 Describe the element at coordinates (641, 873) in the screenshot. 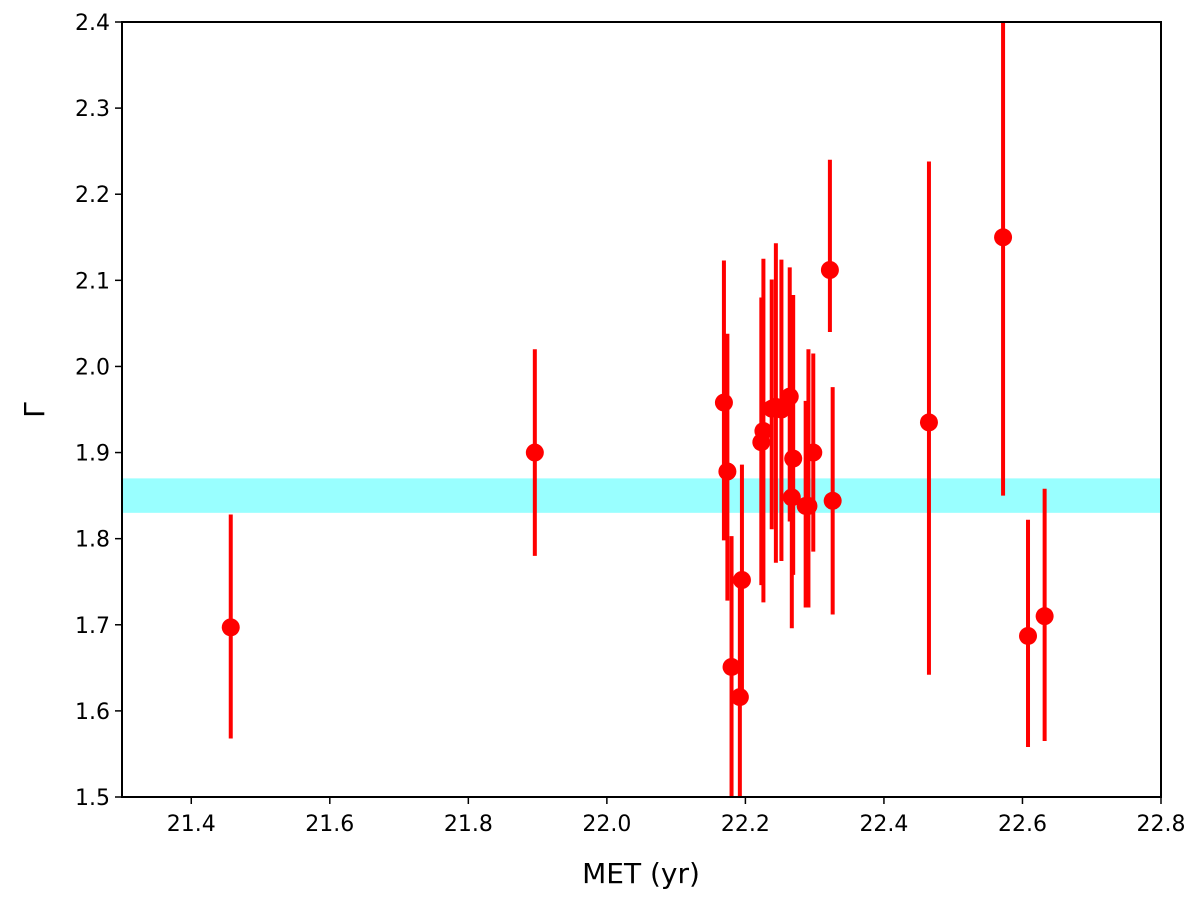

I see `x-axis-label: MET (yr)` at that location.